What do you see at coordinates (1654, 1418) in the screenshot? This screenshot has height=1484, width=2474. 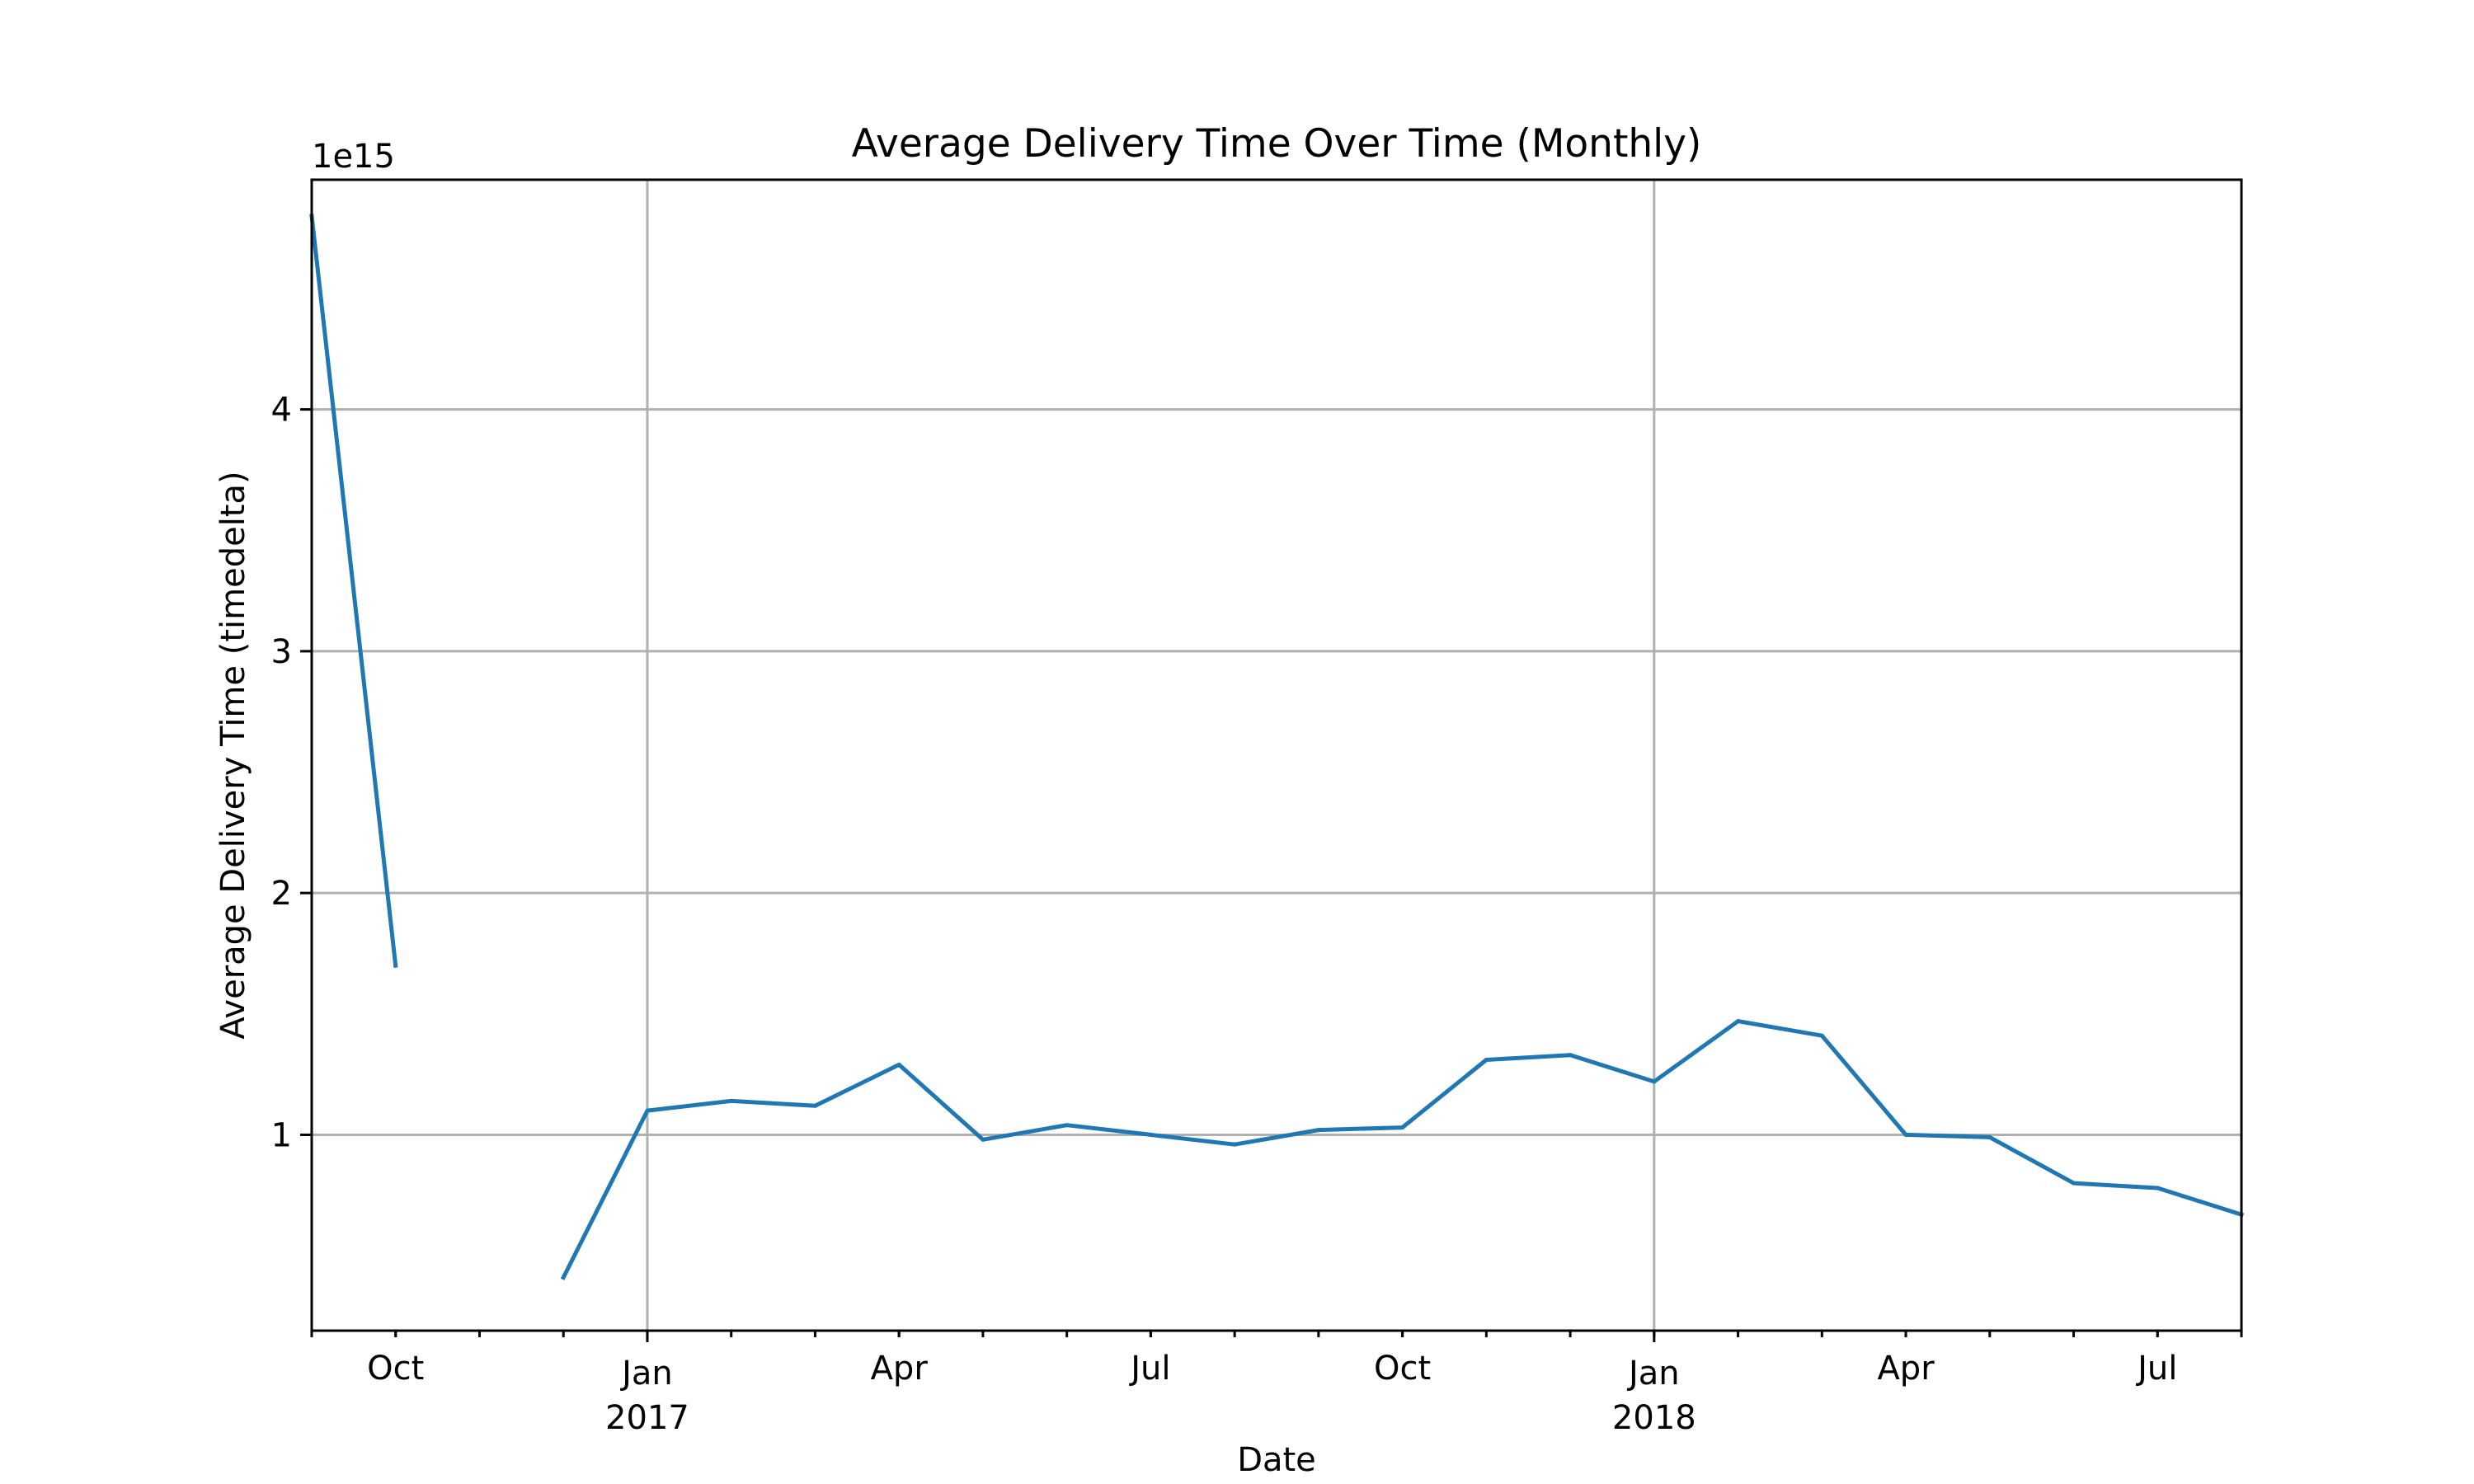 I see `x-tick-year-label: 2018` at bounding box center [1654, 1418].